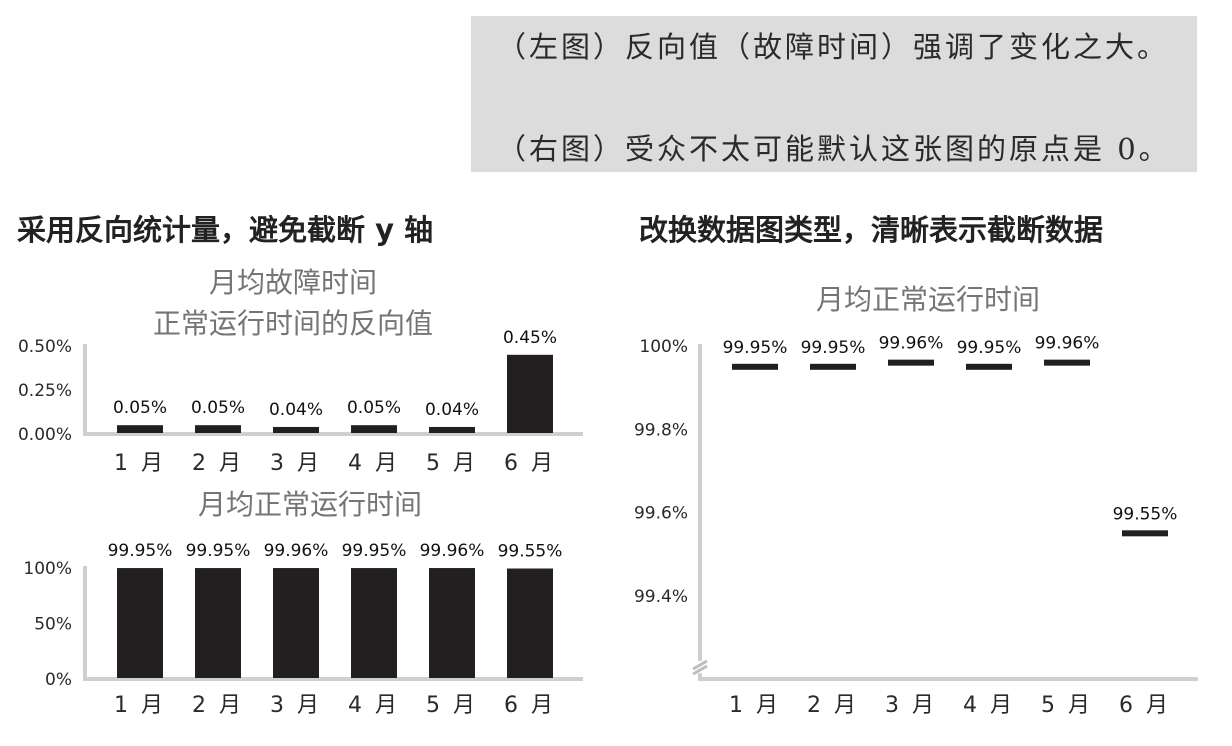 This screenshot has height=746, width=1232. Describe the element at coordinates (140, 705) in the screenshot. I see `chart-2-xtick-label: 1 月` at that location.